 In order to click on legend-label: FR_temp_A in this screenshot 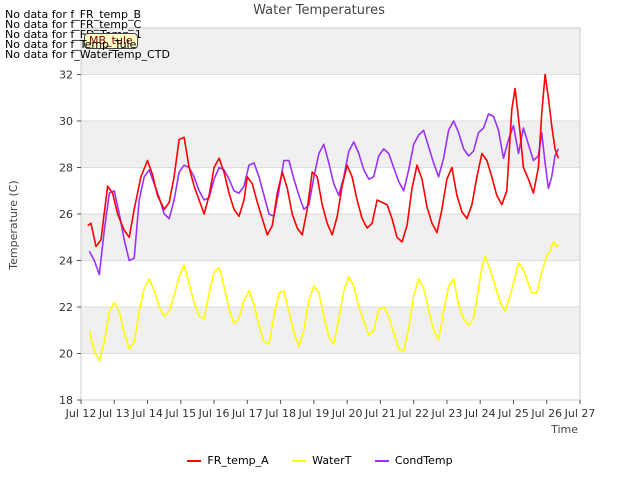, I will do `click(238, 460)`.